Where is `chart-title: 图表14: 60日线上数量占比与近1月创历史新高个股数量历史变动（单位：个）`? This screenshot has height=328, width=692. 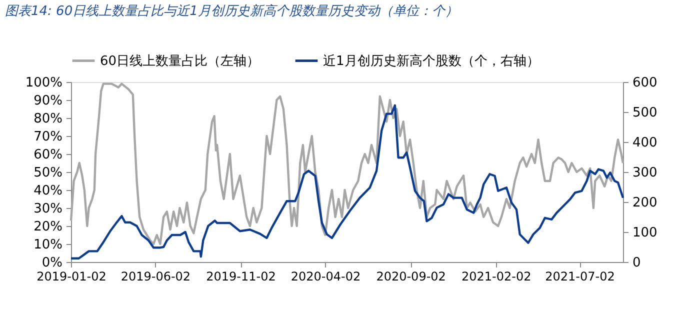 chart-title: 图表14: 60日线上数量占比与近1月创历史新高个股数量历史变动（单位：个） is located at coordinates (231, 11).